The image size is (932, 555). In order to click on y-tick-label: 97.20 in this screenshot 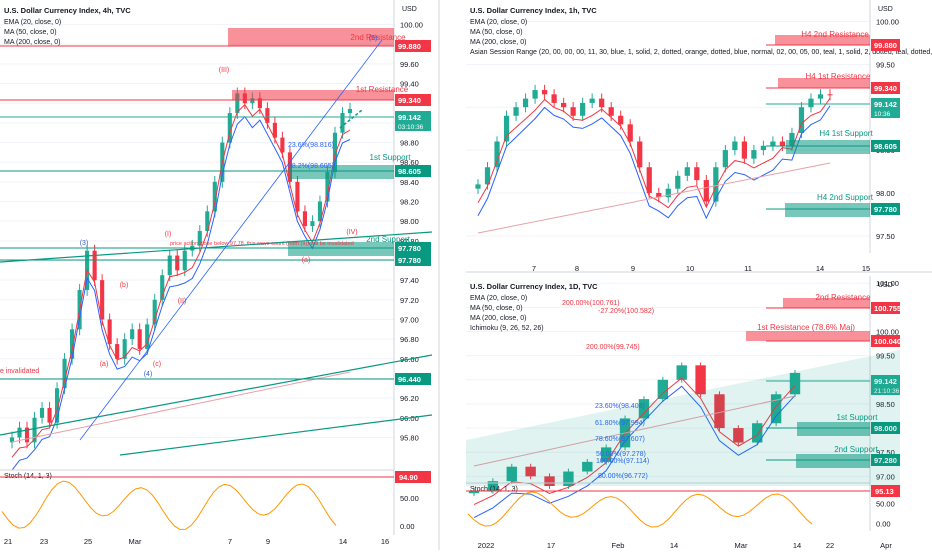, I will do `click(409, 300)`.